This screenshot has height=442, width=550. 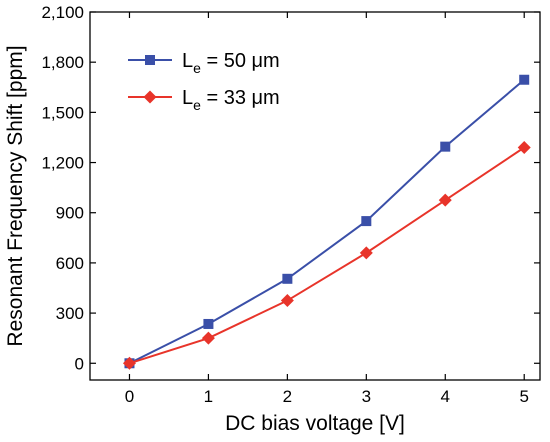 What do you see at coordinates (150, 60) in the screenshot?
I see `legend-marker-square` at bounding box center [150, 60].